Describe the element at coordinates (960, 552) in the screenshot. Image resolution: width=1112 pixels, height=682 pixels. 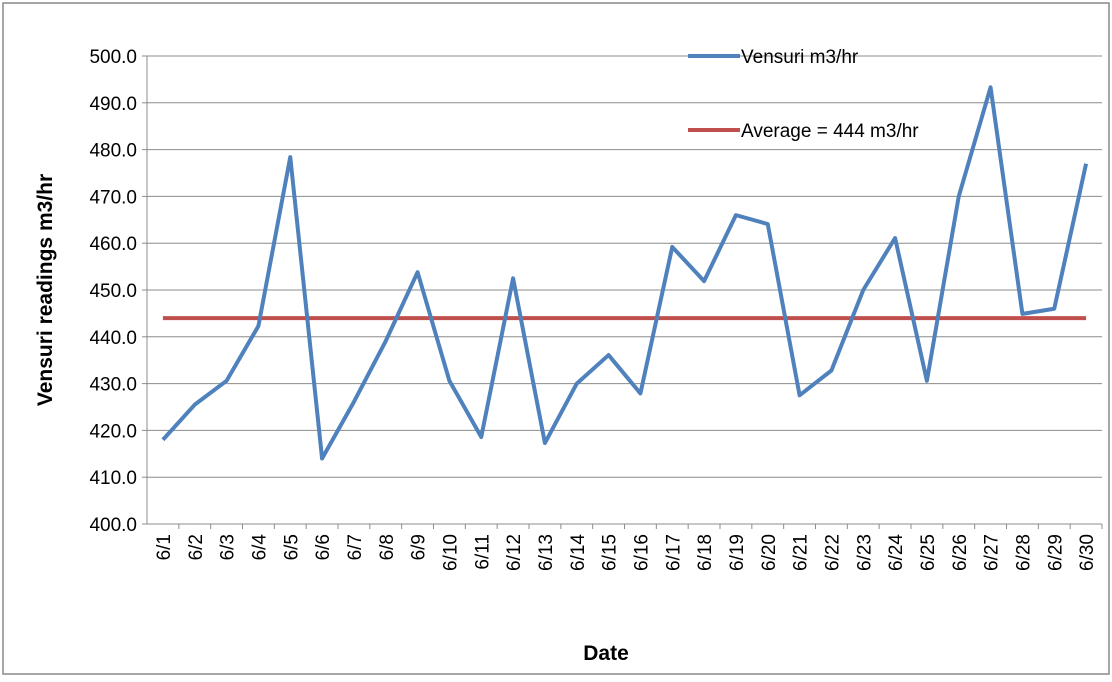
I see `x-tick-label: 6/26` at that location.